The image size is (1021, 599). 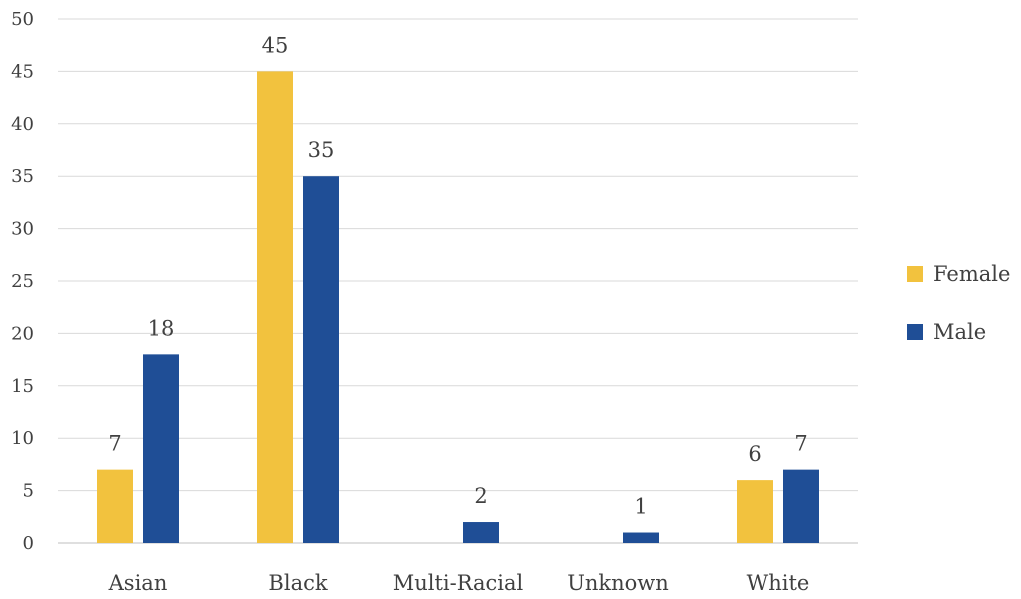 What do you see at coordinates (275, 307) in the screenshot?
I see `bar-female-black` at bounding box center [275, 307].